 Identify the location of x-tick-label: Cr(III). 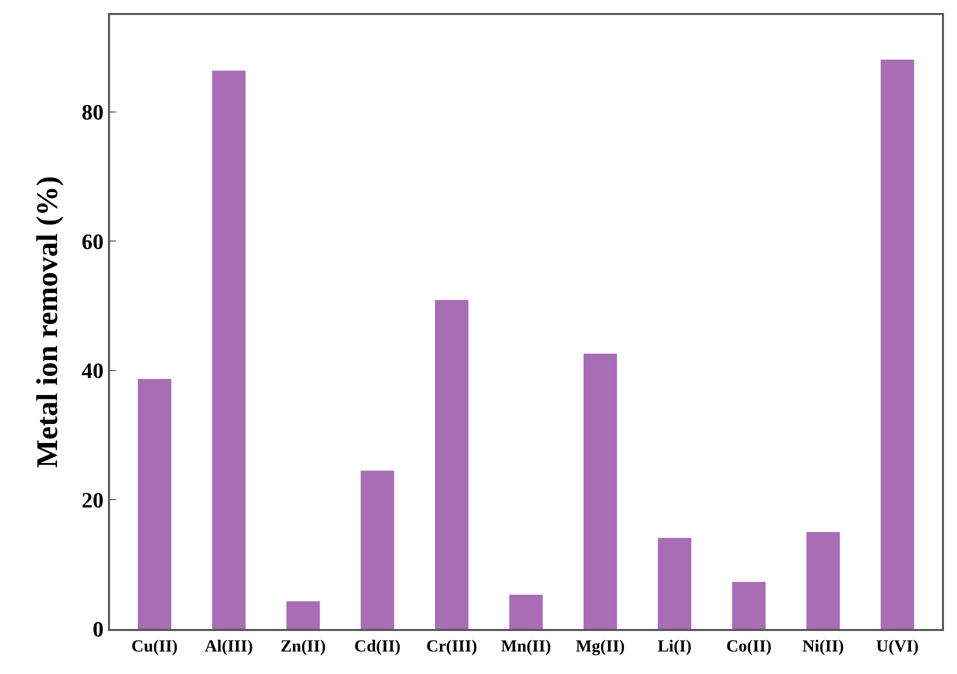
(452, 646).